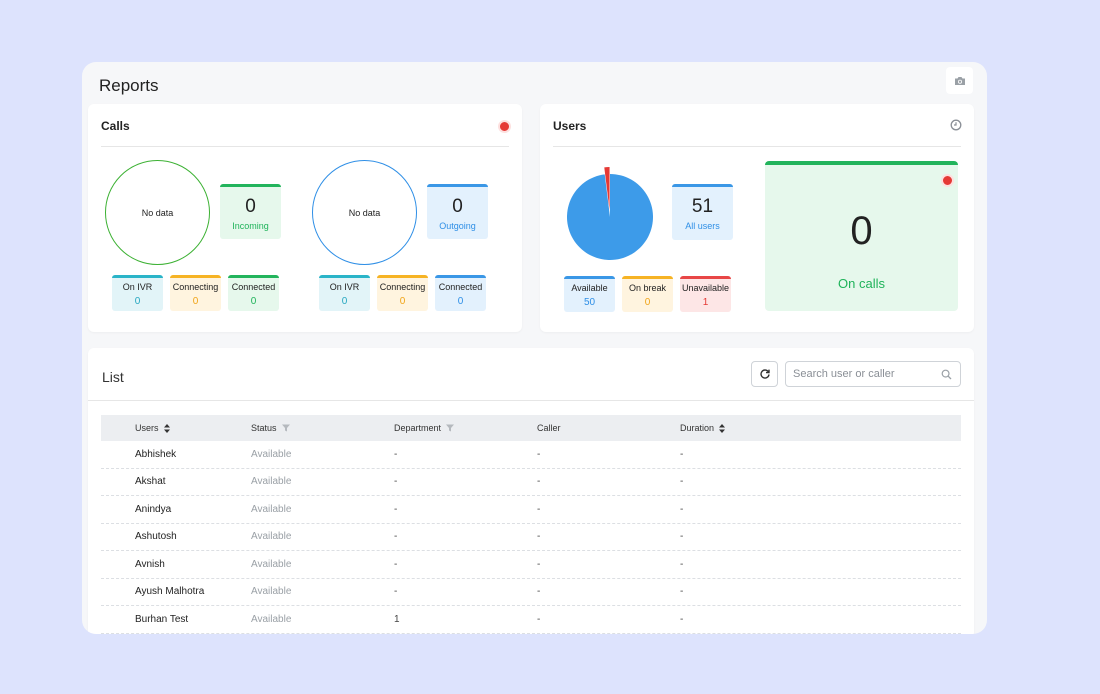  What do you see at coordinates (176, 428) in the screenshot?
I see `column-header-users: Users` at bounding box center [176, 428].